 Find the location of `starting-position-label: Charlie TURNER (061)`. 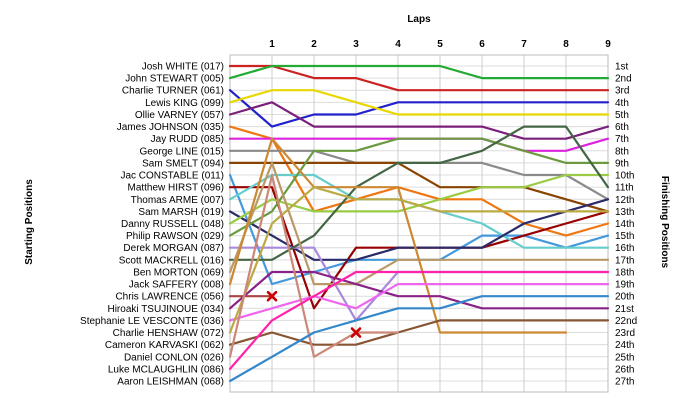

starting-position-label: Charlie TURNER (061) is located at coordinates (173, 91).